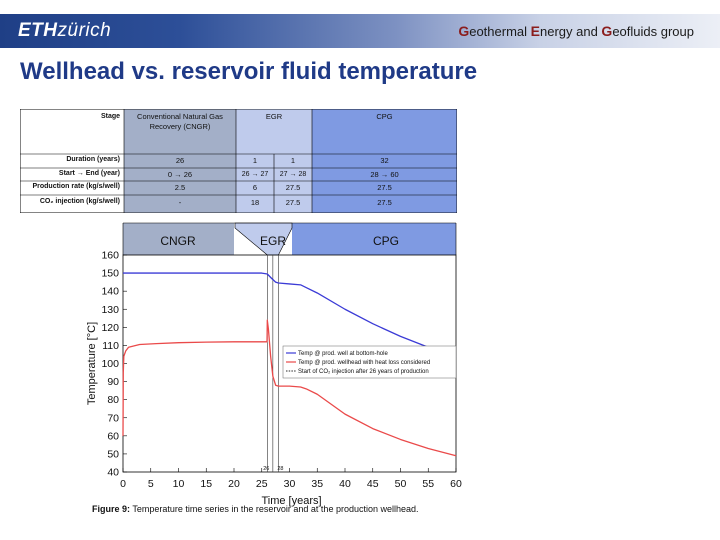 This screenshot has height=540, width=720. I want to click on y-tick-label: 70, so click(113, 418).